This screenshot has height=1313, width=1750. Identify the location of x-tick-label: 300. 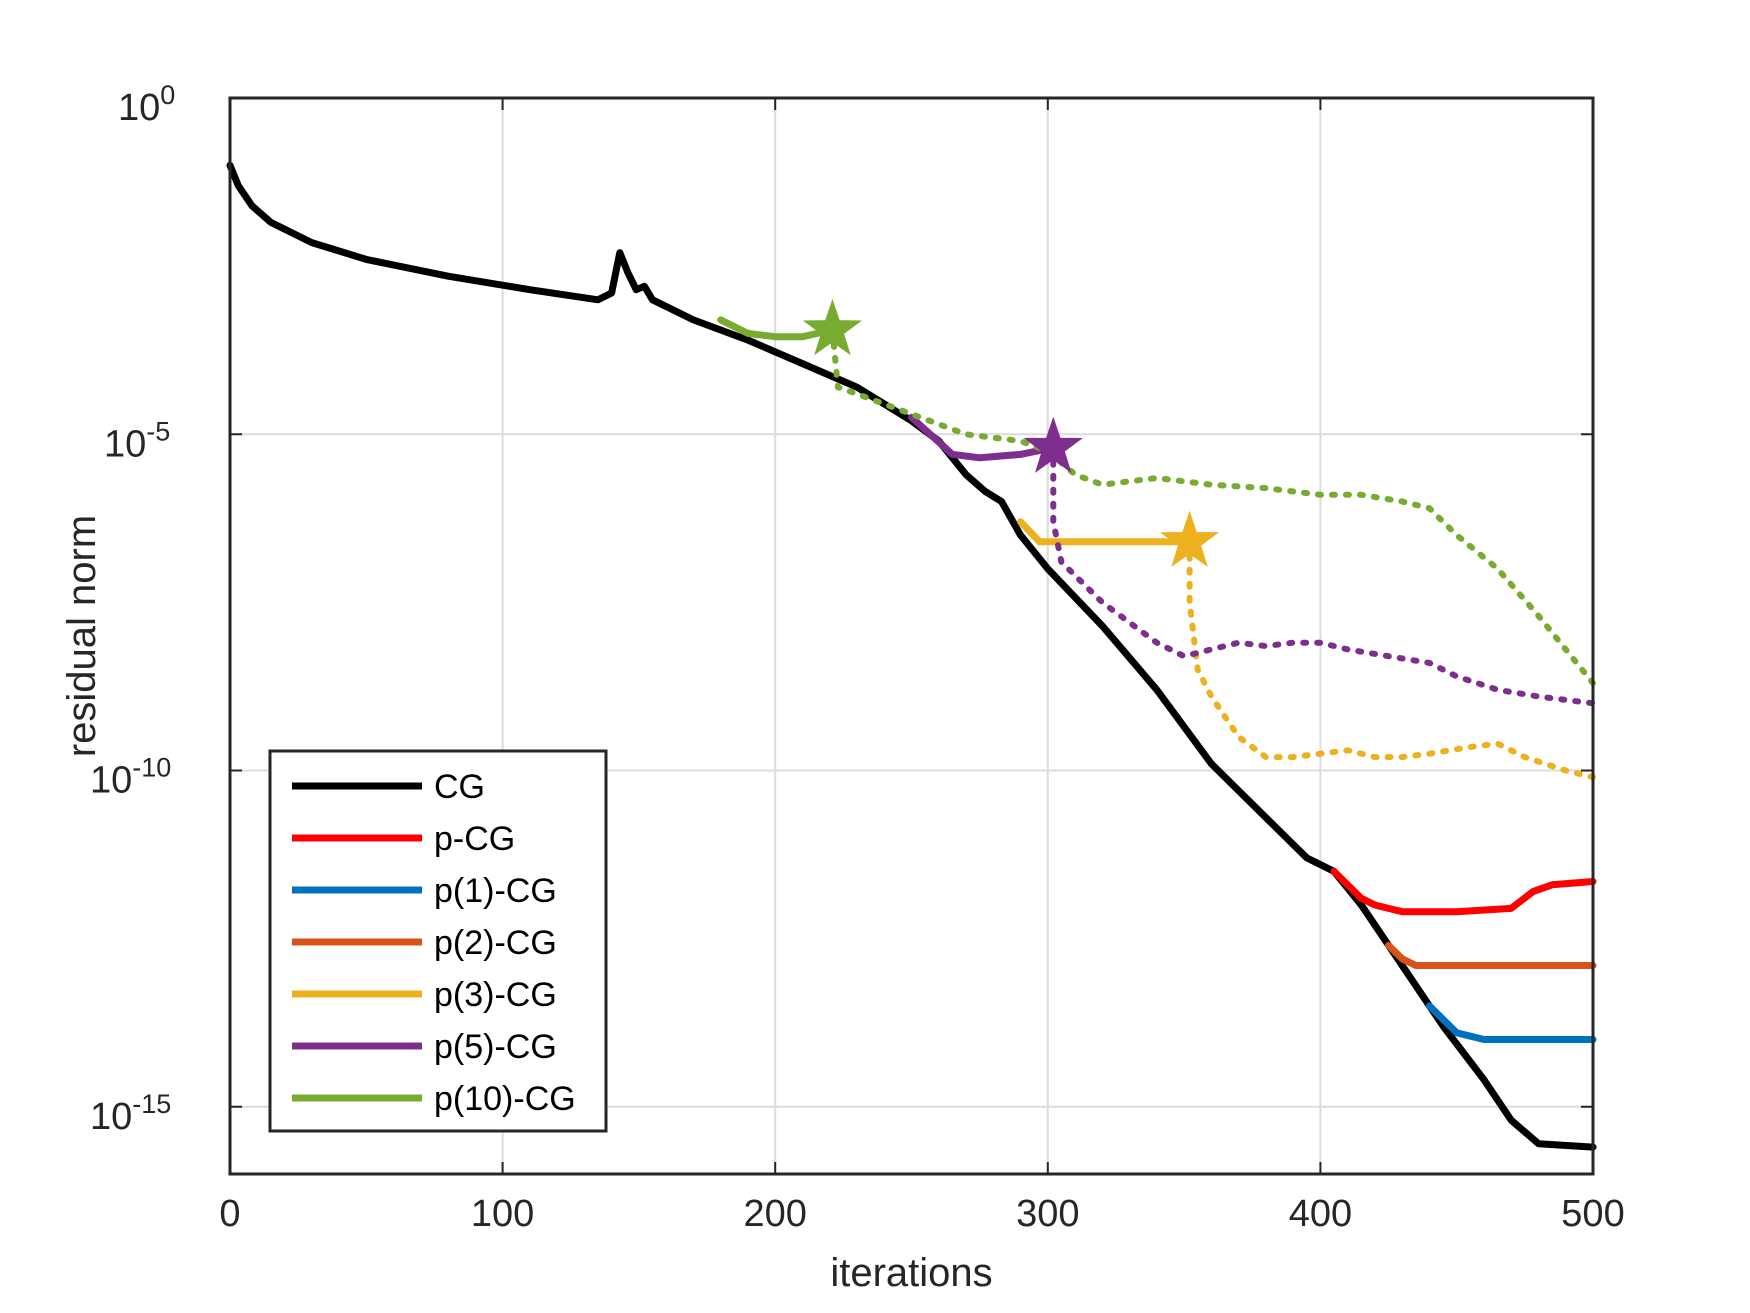
(1047, 1214).